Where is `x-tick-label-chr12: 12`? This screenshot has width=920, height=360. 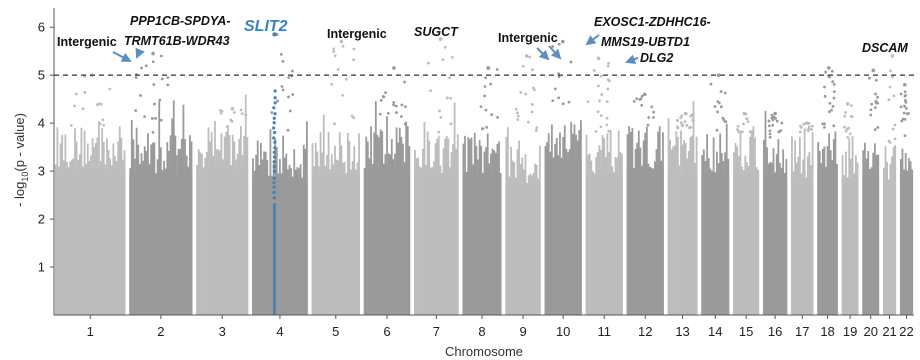 x-tick-label-chr12: 12 is located at coordinates (645, 331).